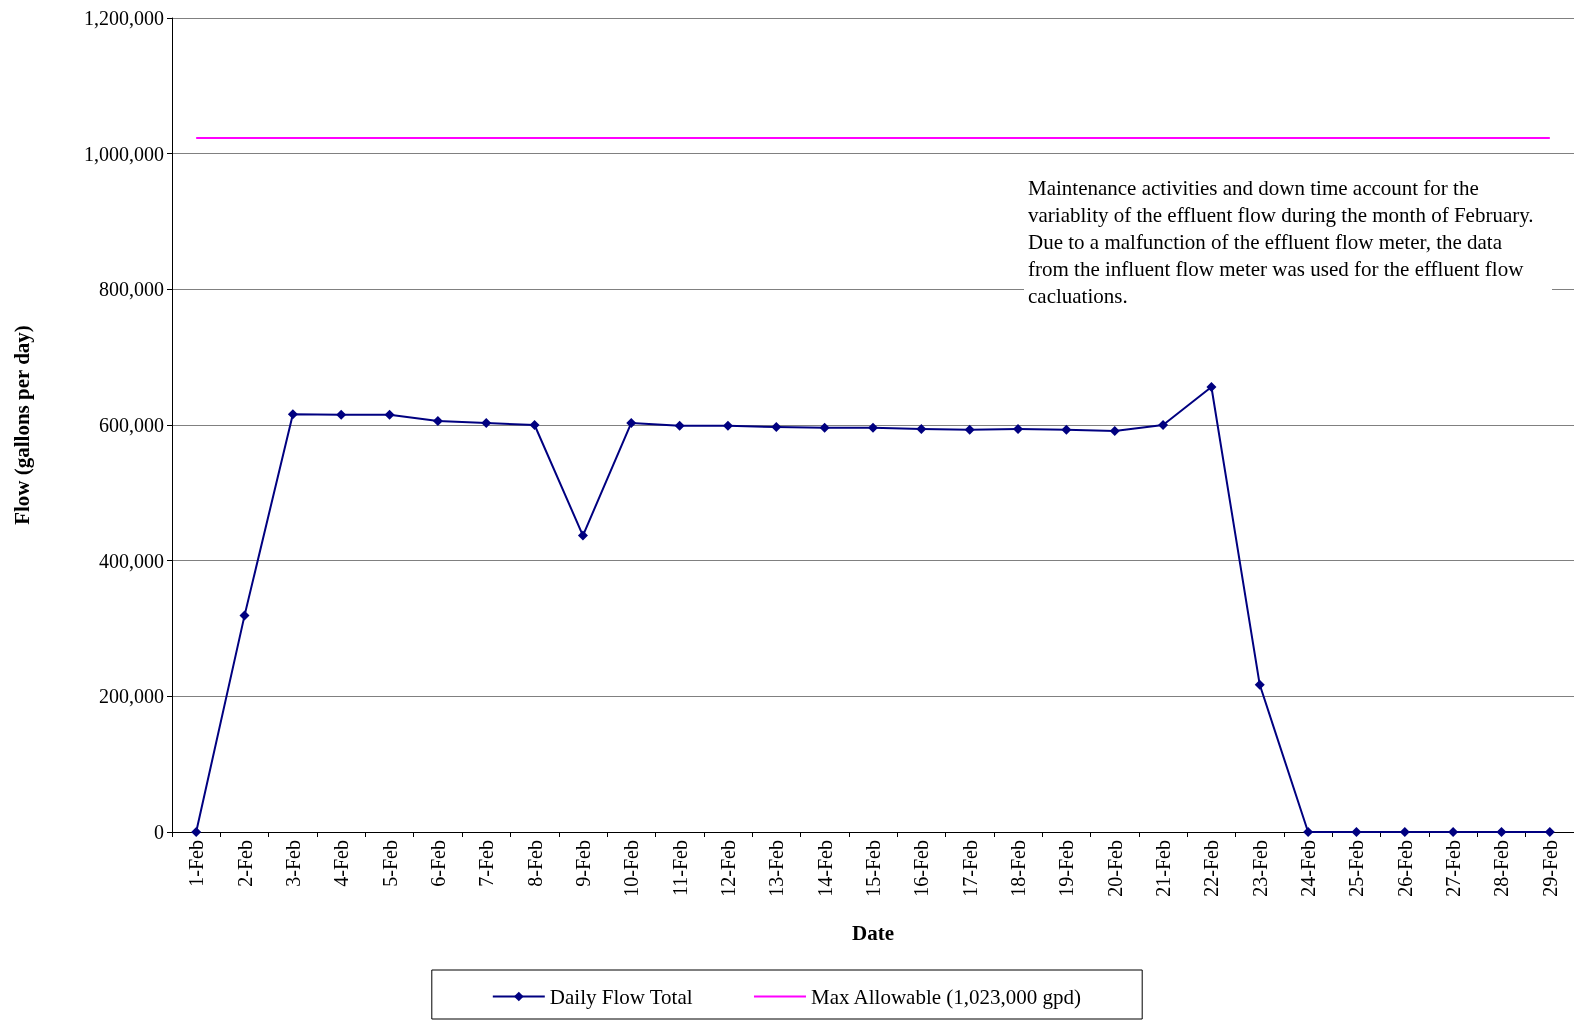 Image resolution: width=1574 pixels, height=1021 pixels. I want to click on x-tick-label: 27-Feb, so click(1453, 868).